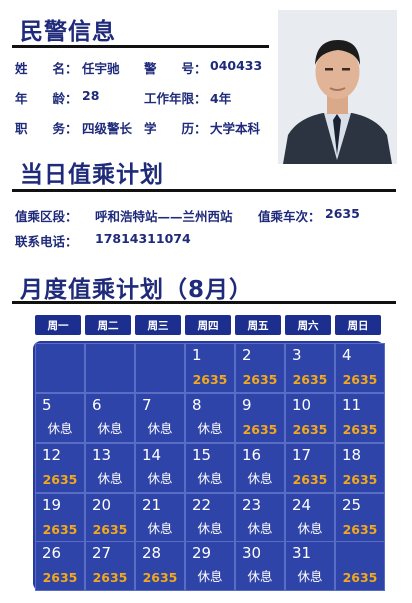 This screenshot has height=603, width=412. Describe the element at coordinates (92, 175) in the screenshot. I see `daily-plan-title: 当日值乘计划` at that location.